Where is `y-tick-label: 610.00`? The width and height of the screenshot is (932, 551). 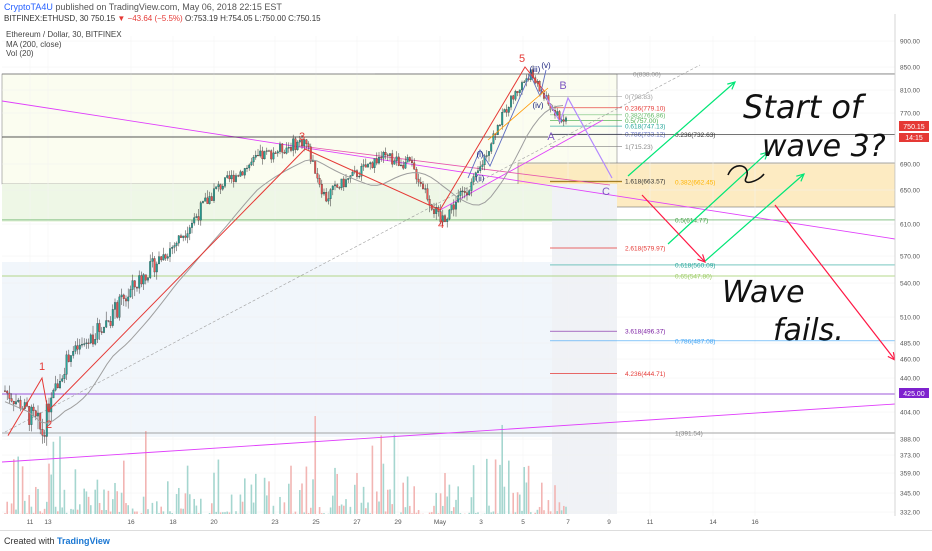 y-tick-label: 610.00 is located at coordinates (910, 225).